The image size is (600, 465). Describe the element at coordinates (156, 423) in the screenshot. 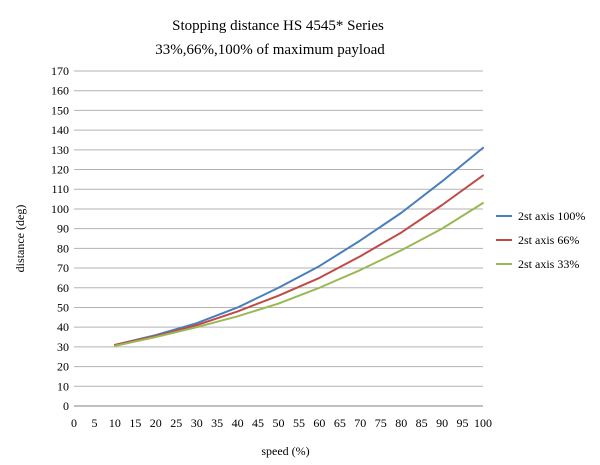

I see `x-tick-label: 20` at that location.